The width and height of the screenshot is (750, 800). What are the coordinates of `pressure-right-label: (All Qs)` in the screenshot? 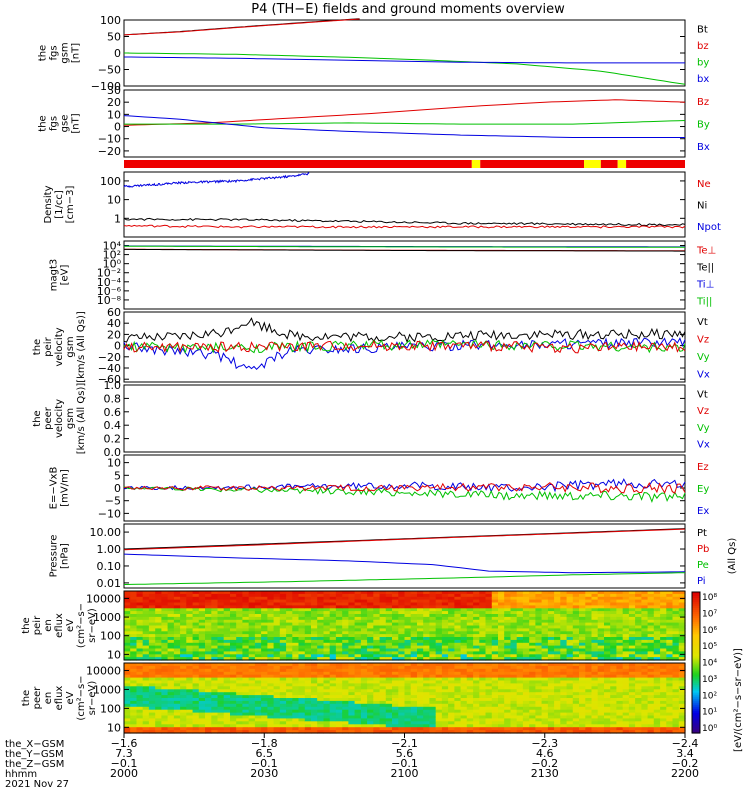 It's located at (732, 556).